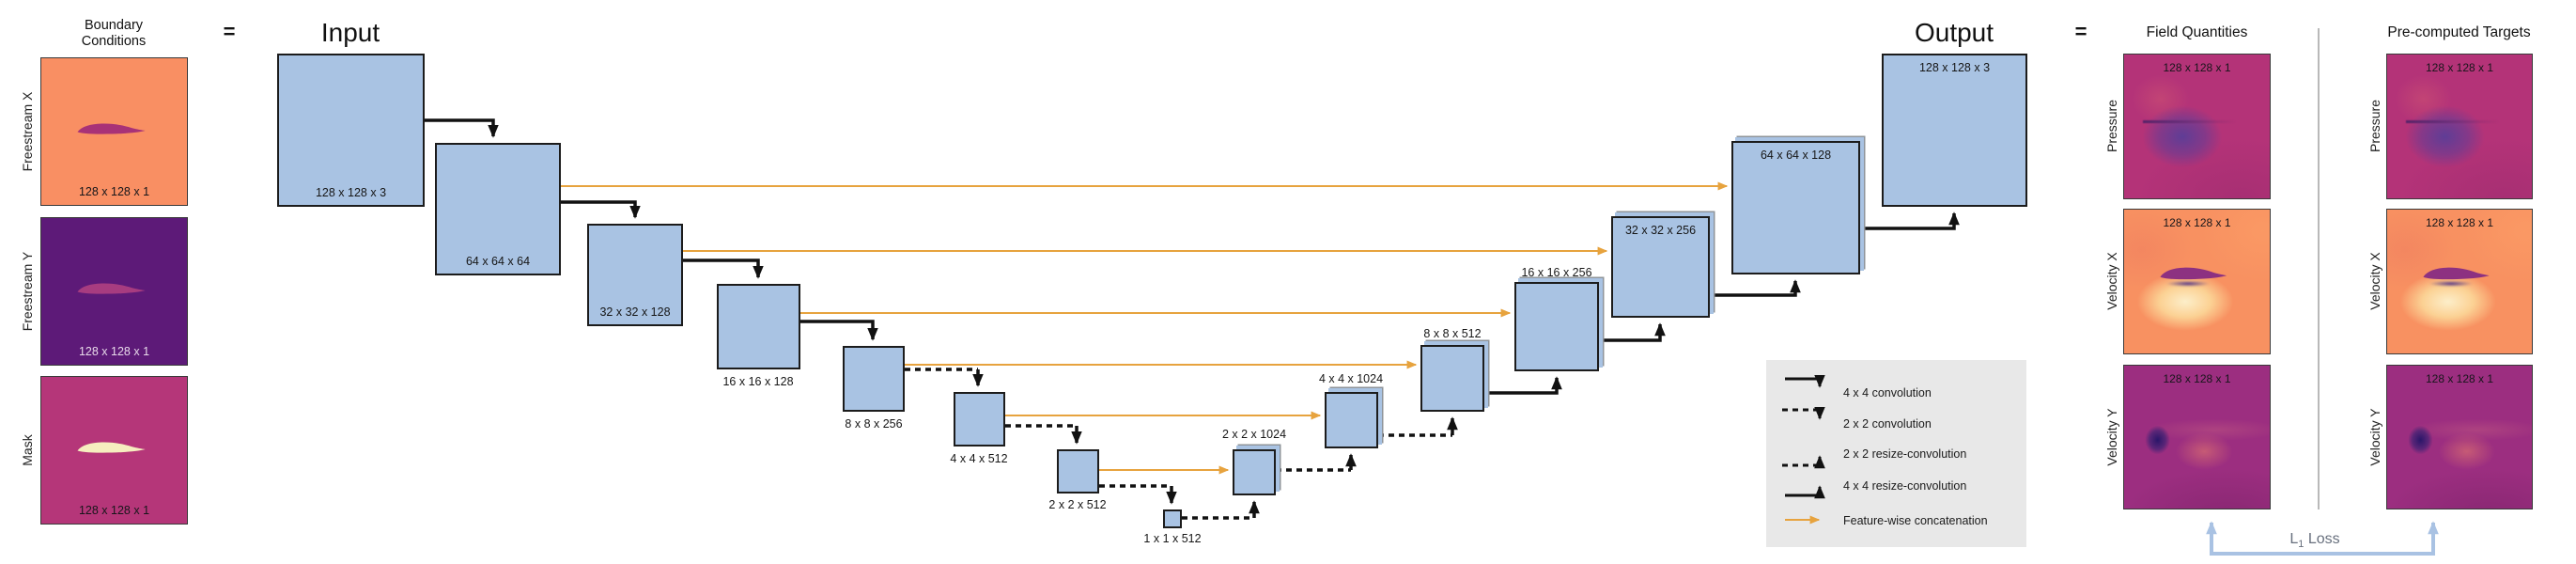 This screenshot has width=2576, height=564. Describe the element at coordinates (2112, 437) in the screenshot. I see `fq-label-velocity-y: Velocity Y` at that location.